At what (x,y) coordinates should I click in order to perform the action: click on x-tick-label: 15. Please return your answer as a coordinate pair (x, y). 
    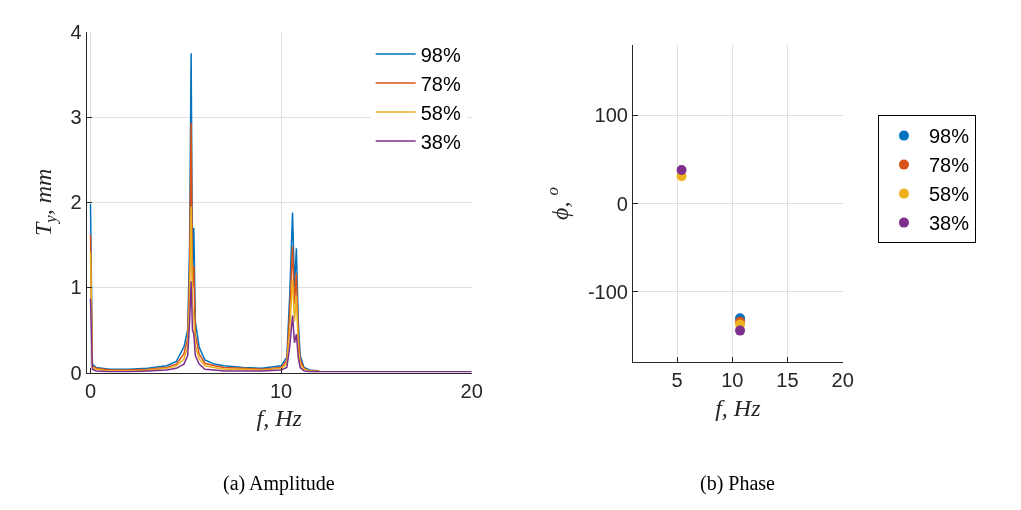
    Looking at the image, I should click on (787, 380).